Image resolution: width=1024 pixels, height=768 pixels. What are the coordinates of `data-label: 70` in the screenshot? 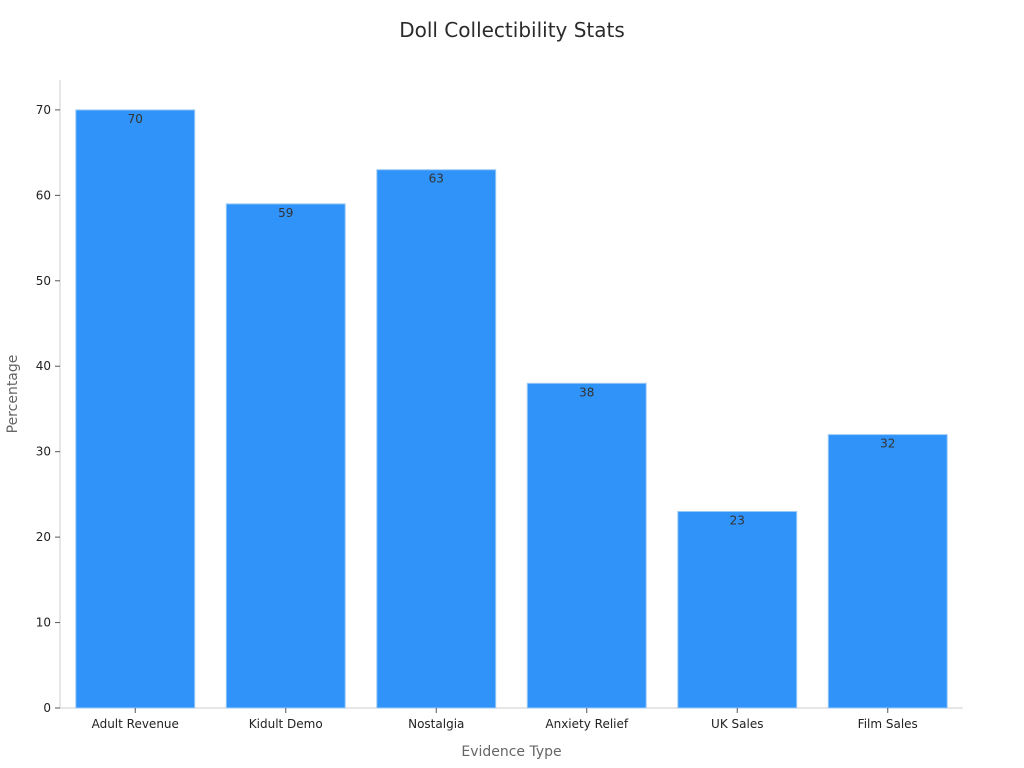 It's located at (135, 119).